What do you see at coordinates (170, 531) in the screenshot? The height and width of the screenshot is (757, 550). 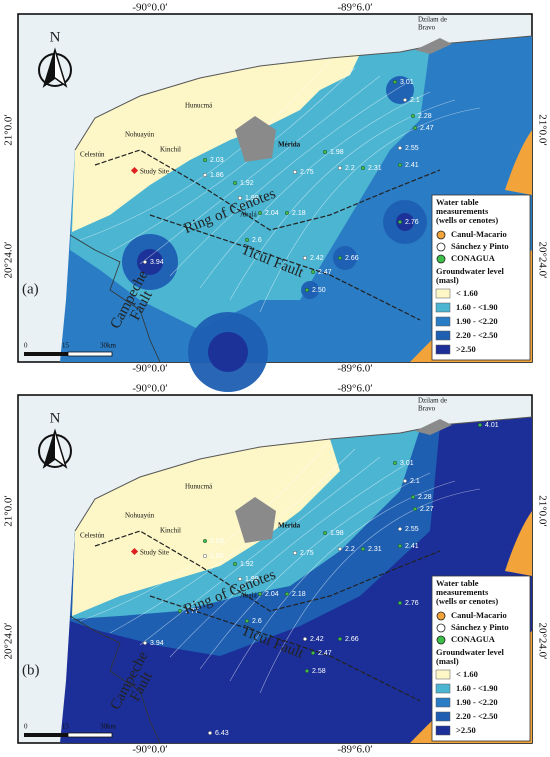 I see `place-label: Kinchil` at bounding box center [170, 531].